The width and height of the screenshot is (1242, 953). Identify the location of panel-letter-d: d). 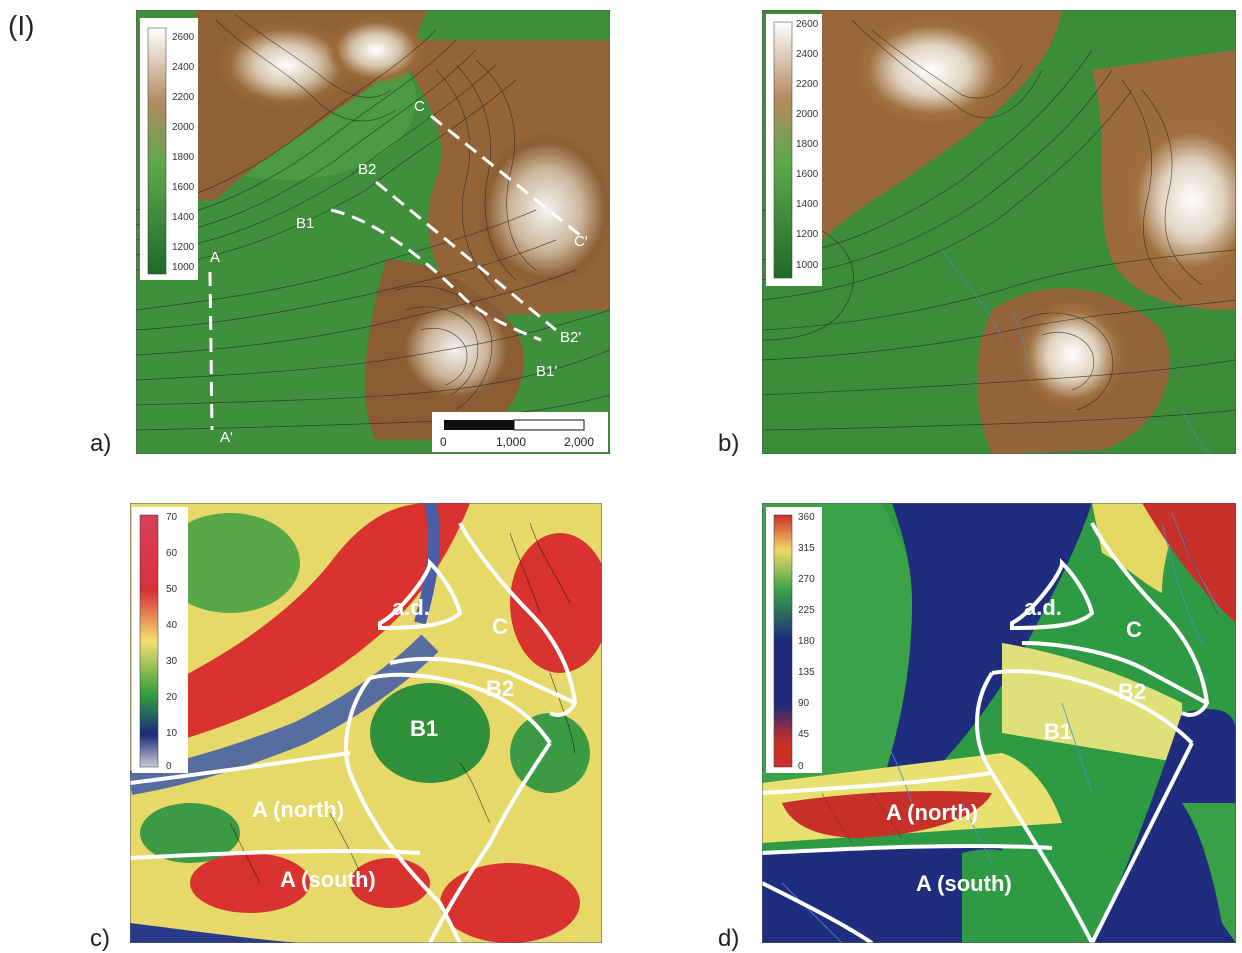
(729, 938).